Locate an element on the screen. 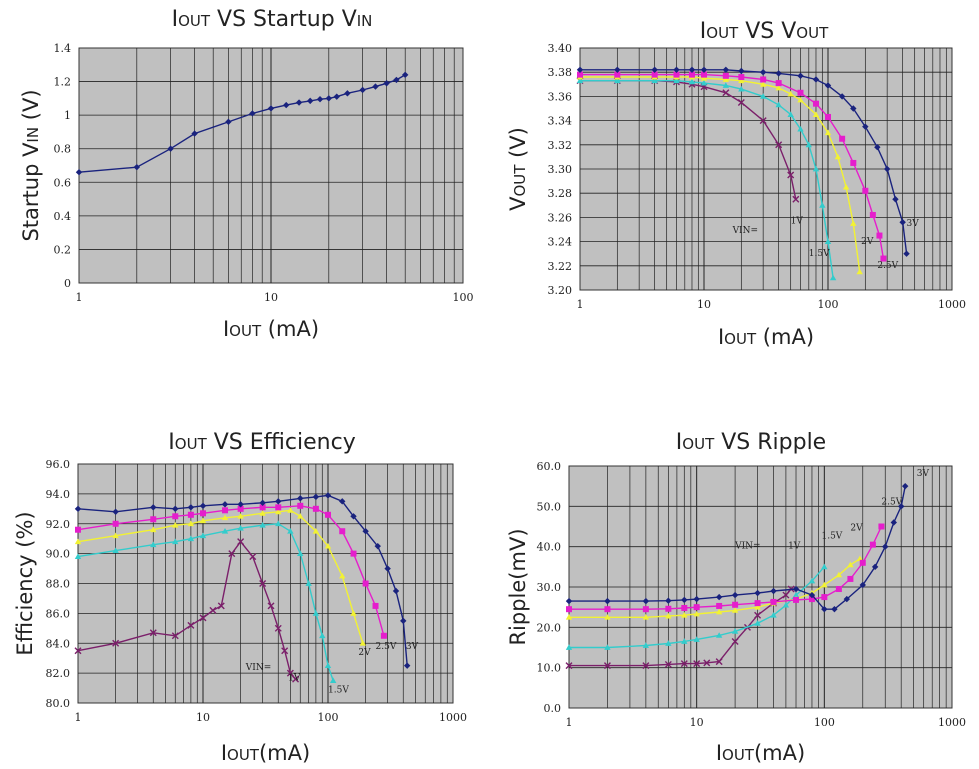 The height and width of the screenshot is (769, 979). y-tick-label: 3.38 is located at coordinates (560, 72).